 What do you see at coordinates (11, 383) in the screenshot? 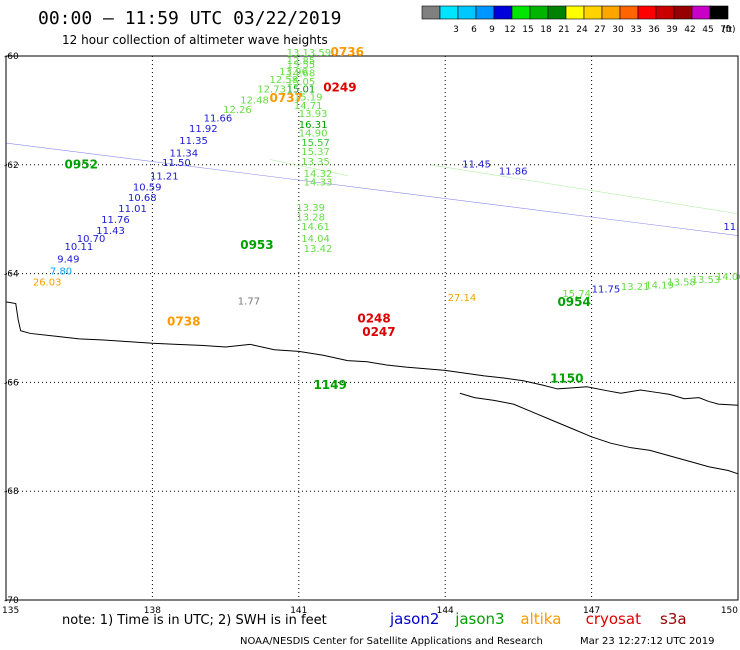
I see `latitude-label: -66` at bounding box center [11, 383].